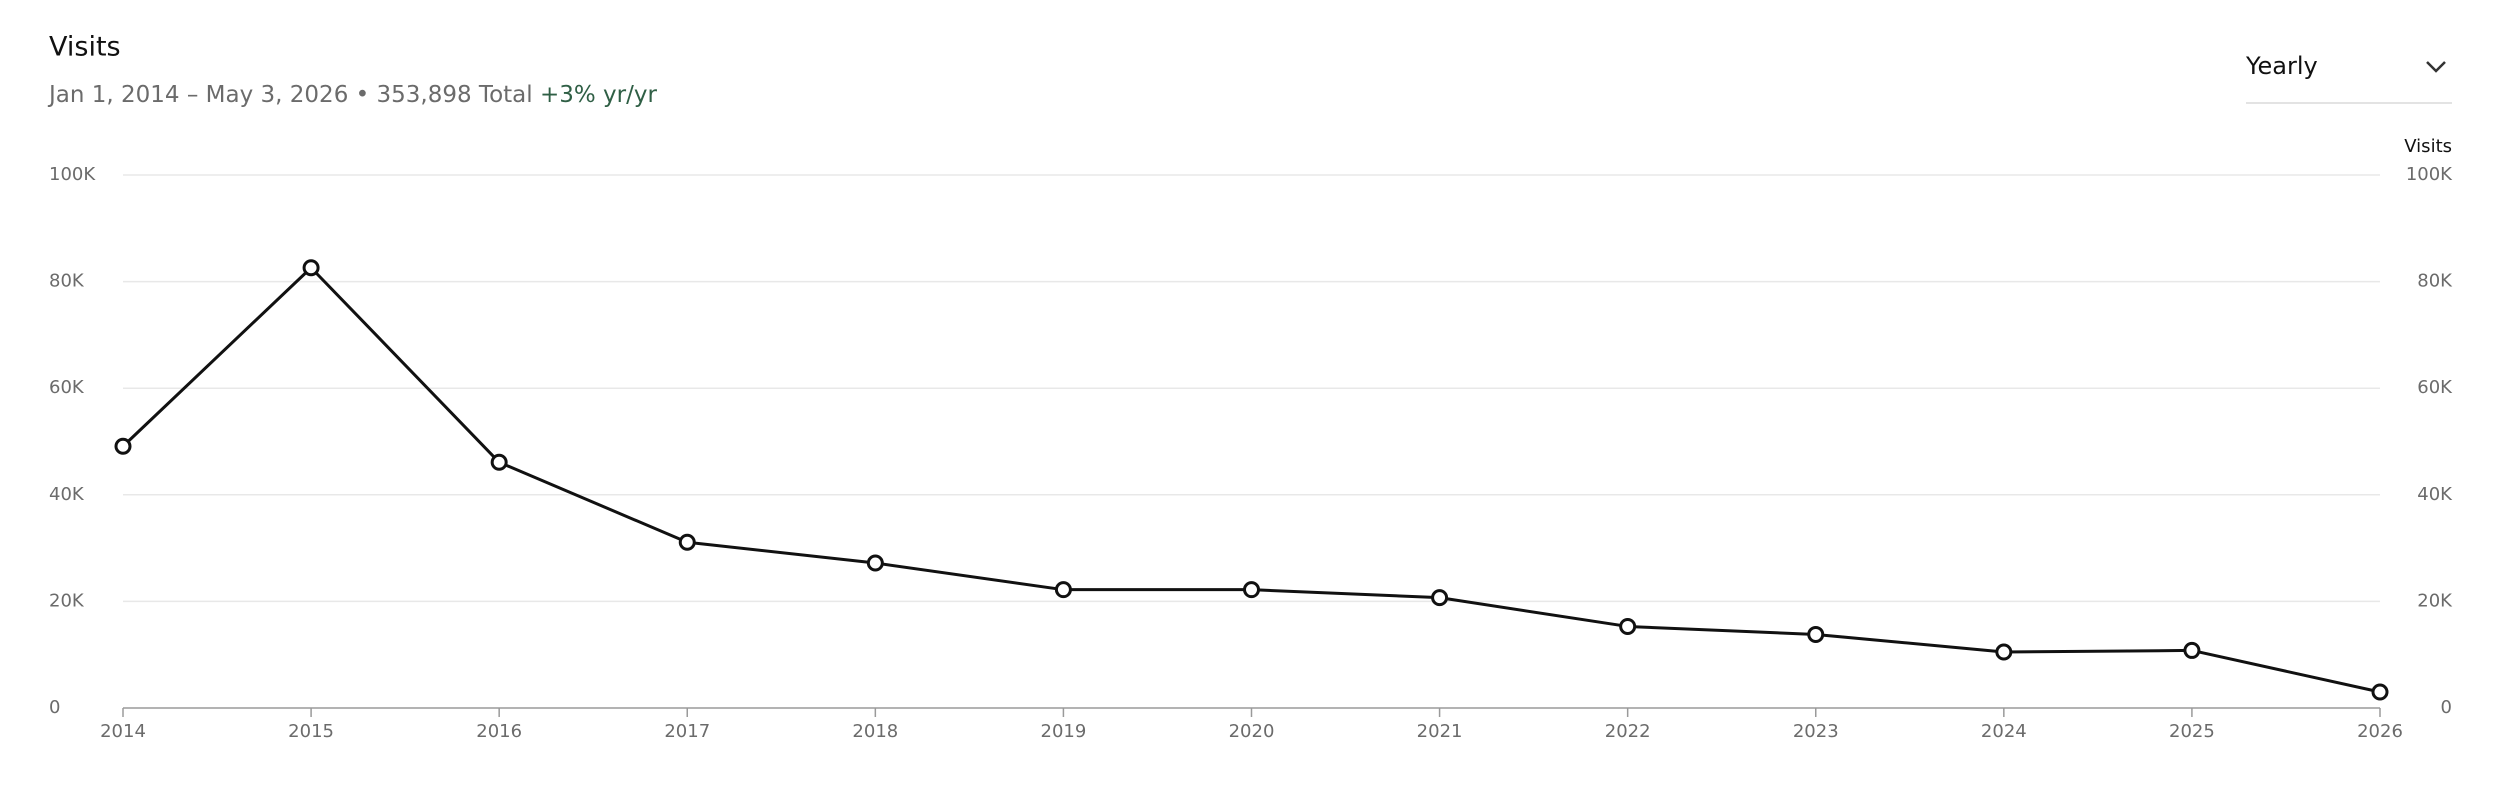 The height and width of the screenshot is (810, 2500). What do you see at coordinates (85, 47) in the screenshot?
I see `chart-title: Visits` at bounding box center [85, 47].